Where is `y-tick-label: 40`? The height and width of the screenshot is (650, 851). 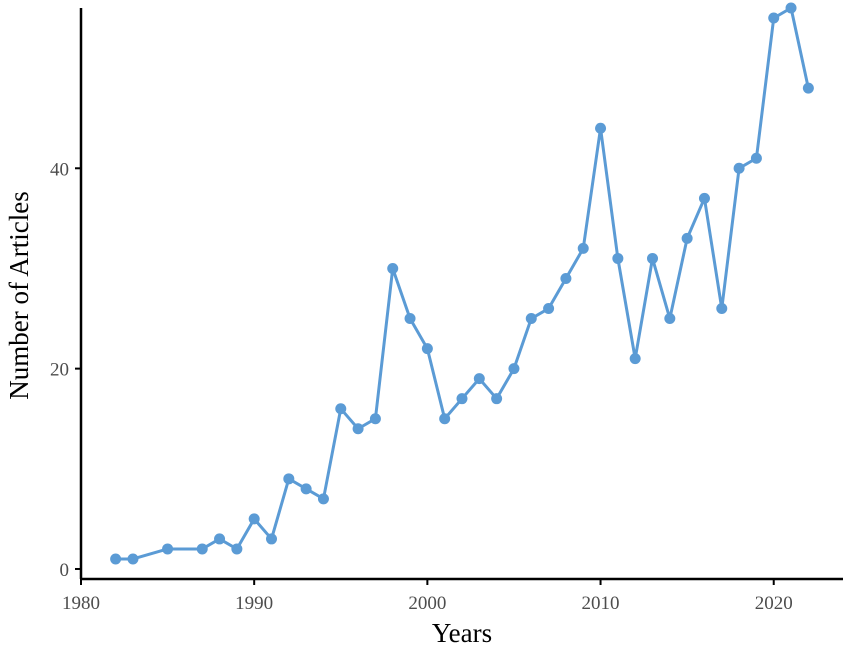
y-tick-label: 40 is located at coordinates (59, 169).